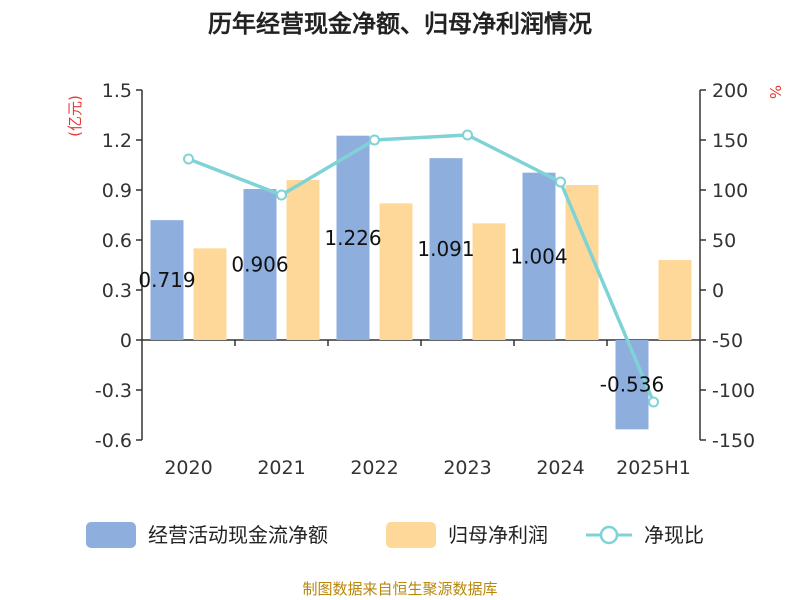  Describe the element at coordinates (730, 191) in the screenshot. I see `right-tick-label: 100` at that location.